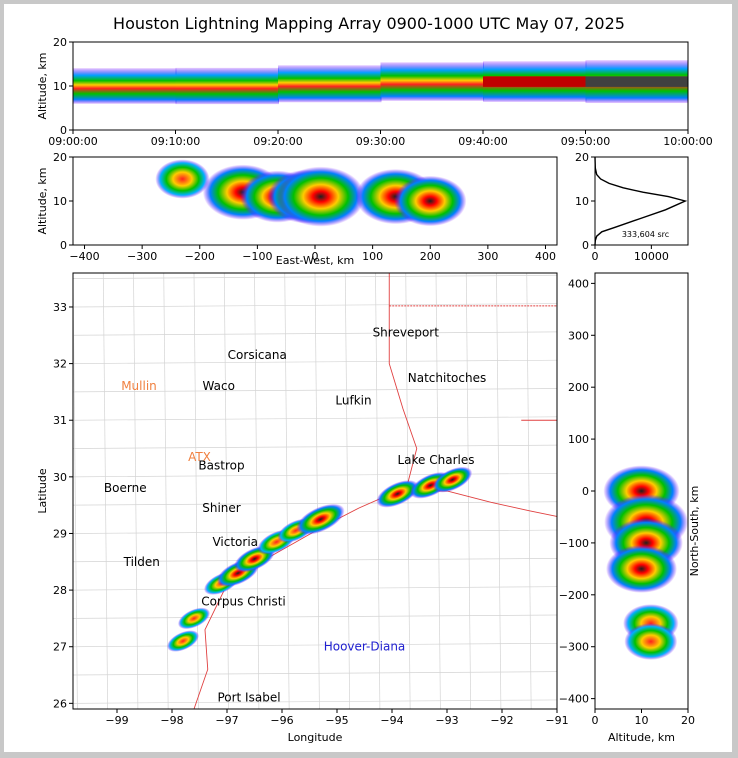  I want to click on time-height-x-tick-label: 09:30:00, so click(380, 141).